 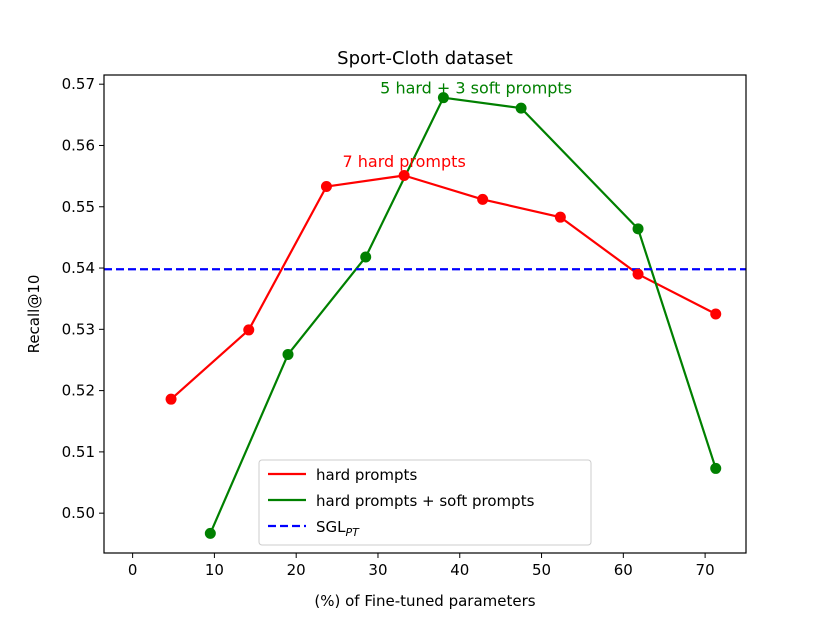 I want to click on y-tick-label: 0.53, so click(x=78, y=329).